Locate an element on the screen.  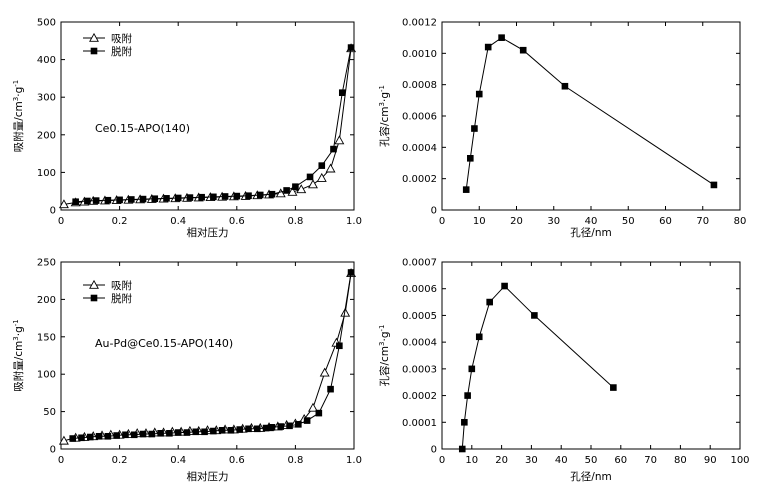
x-tick-label: 60 is located at coordinates (665, 221).